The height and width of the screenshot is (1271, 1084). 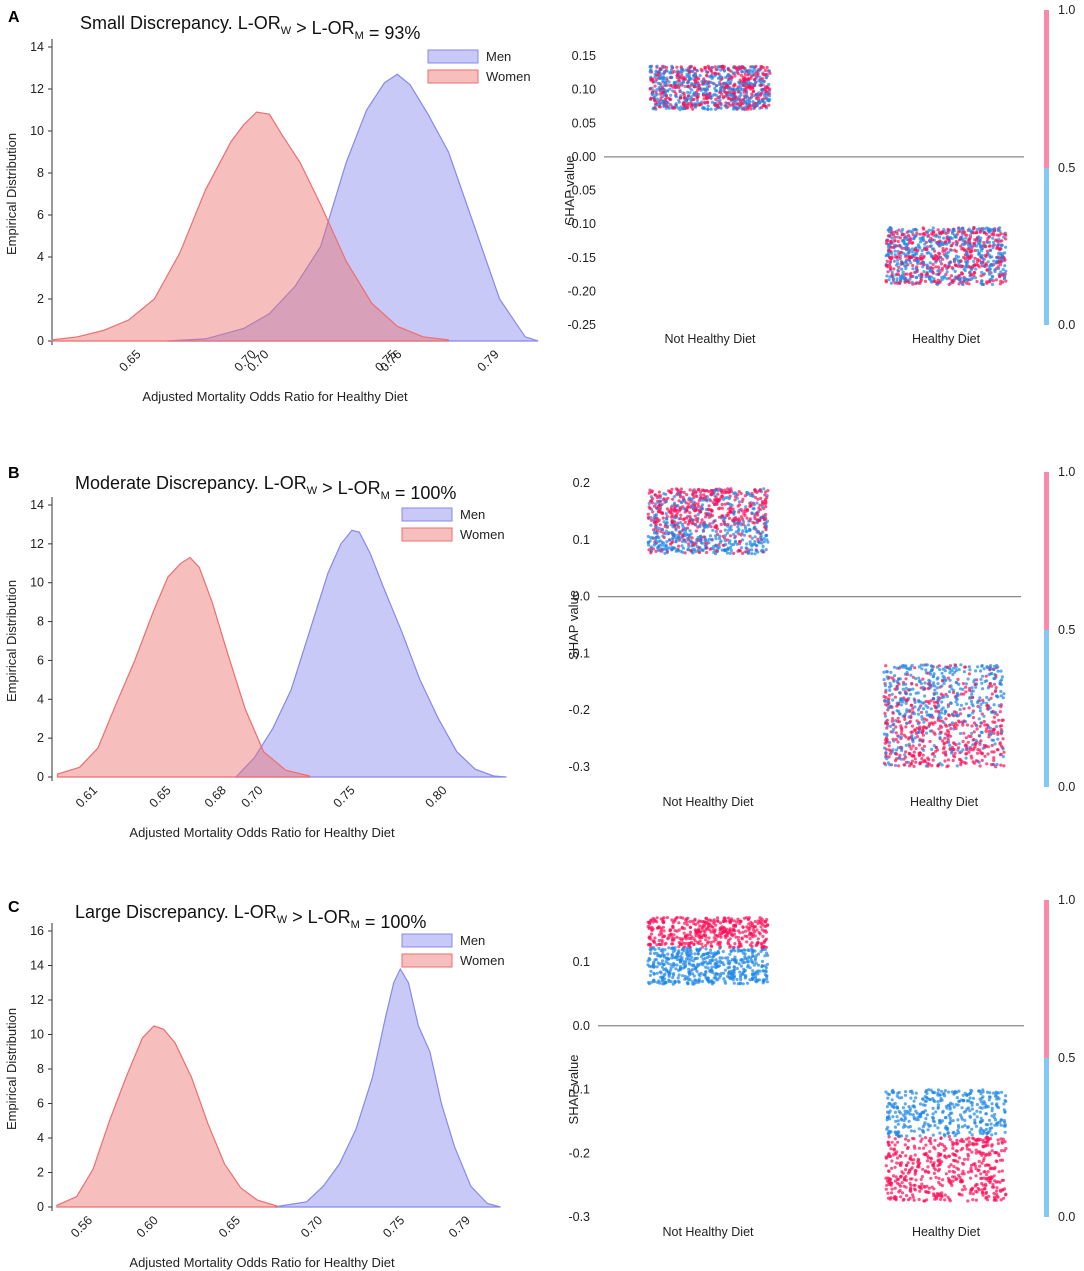 What do you see at coordinates (1046, 708) in the screenshot?
I see `colorbar-low` at bounding box center [1046, 708].